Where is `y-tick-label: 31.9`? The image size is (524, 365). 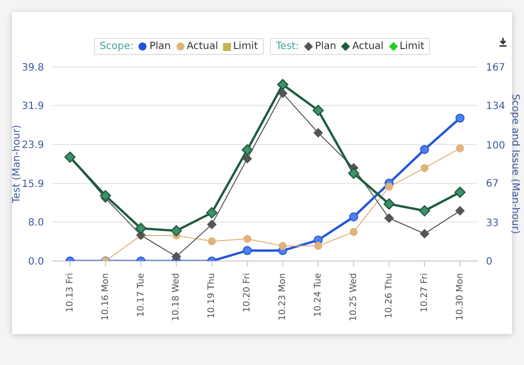
y-tick-label: 31.9 is located at coordinates (33, 106).